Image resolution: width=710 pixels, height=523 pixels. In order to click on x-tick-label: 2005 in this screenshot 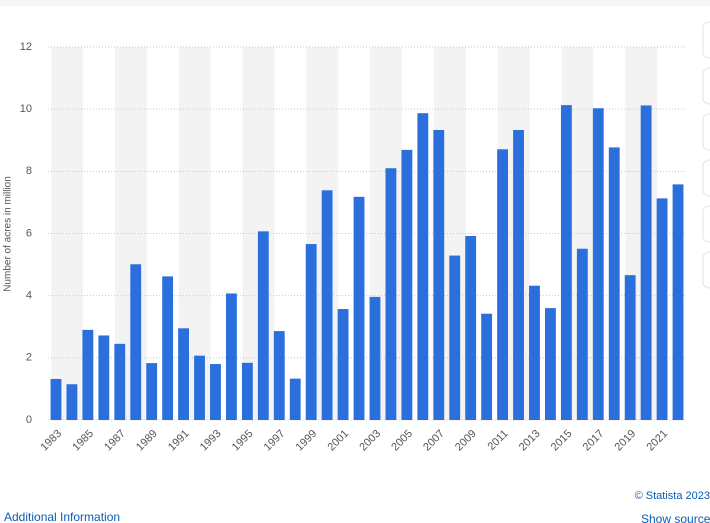, I will do `click(402, 441)`.